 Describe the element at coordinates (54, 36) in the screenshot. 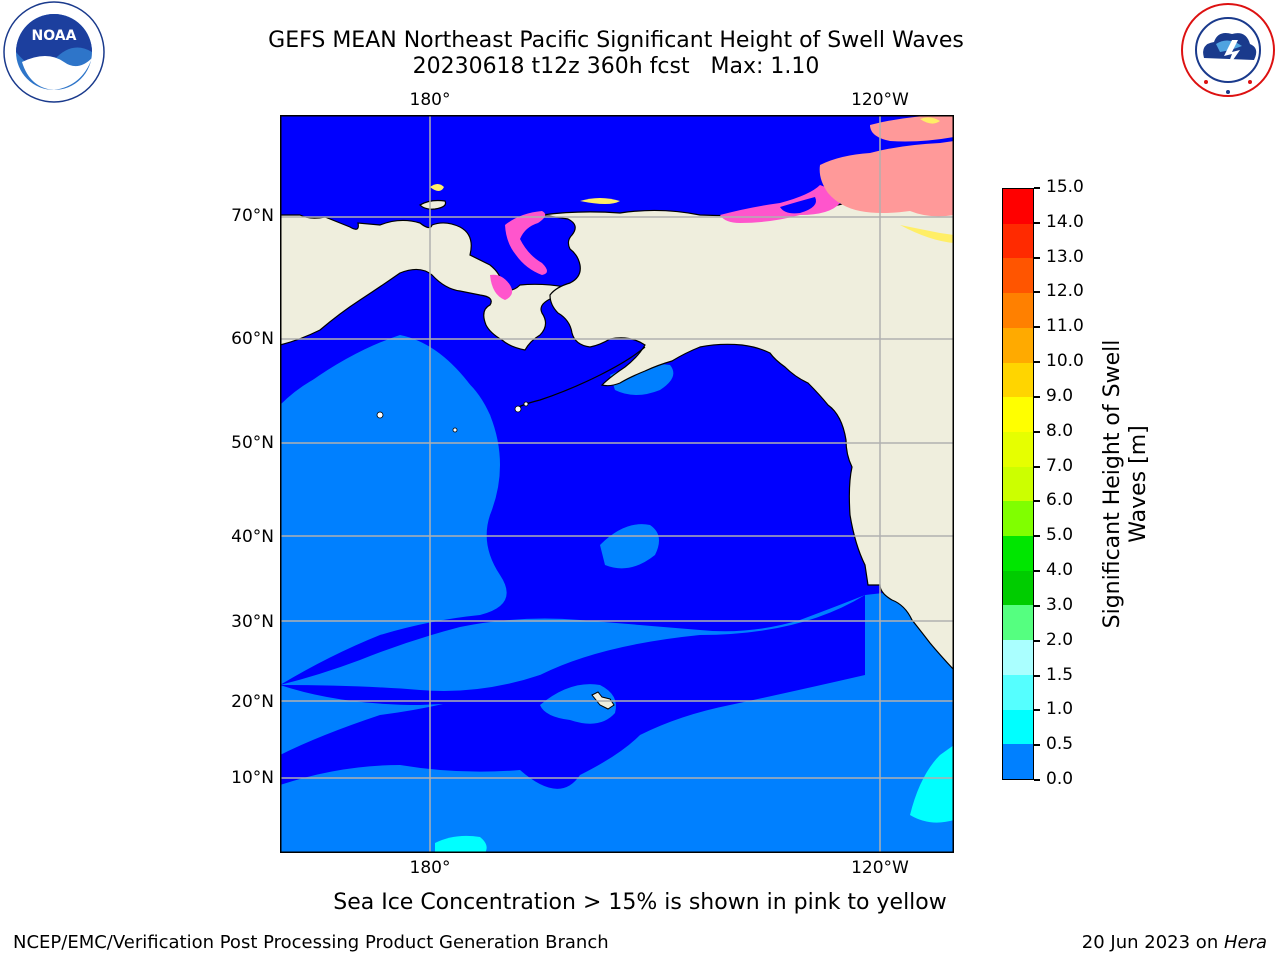

I see `noaa-logo-text: NOAA` at that location.